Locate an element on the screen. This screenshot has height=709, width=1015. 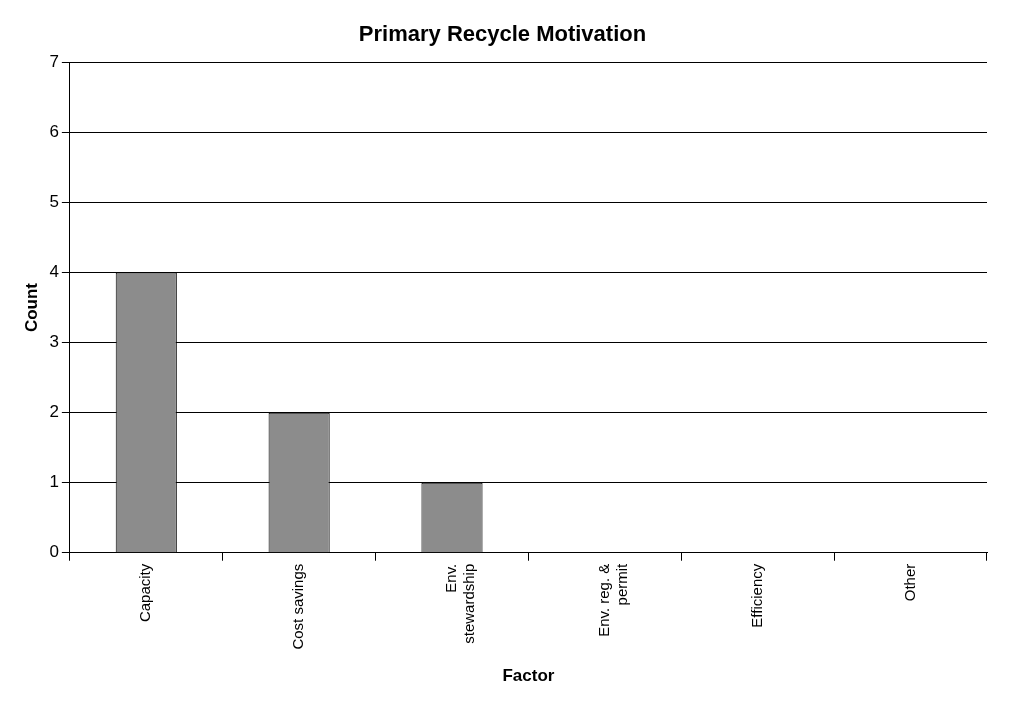
x-tick-label: Capacity is located at coordinates (145, 593).